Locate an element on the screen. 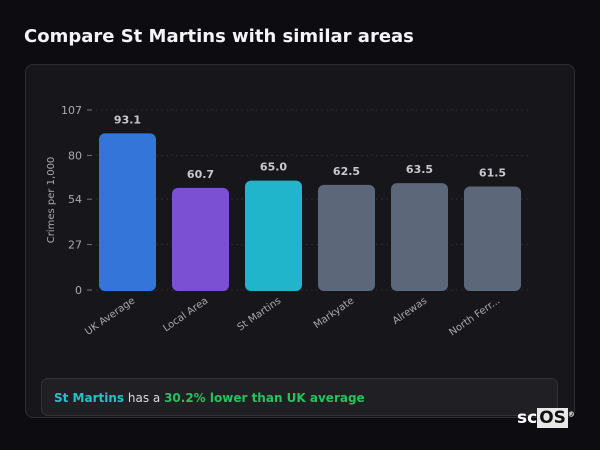 The image size is (600, 450). scos-logo: sc OS ® is located at coordinates (546, 418).